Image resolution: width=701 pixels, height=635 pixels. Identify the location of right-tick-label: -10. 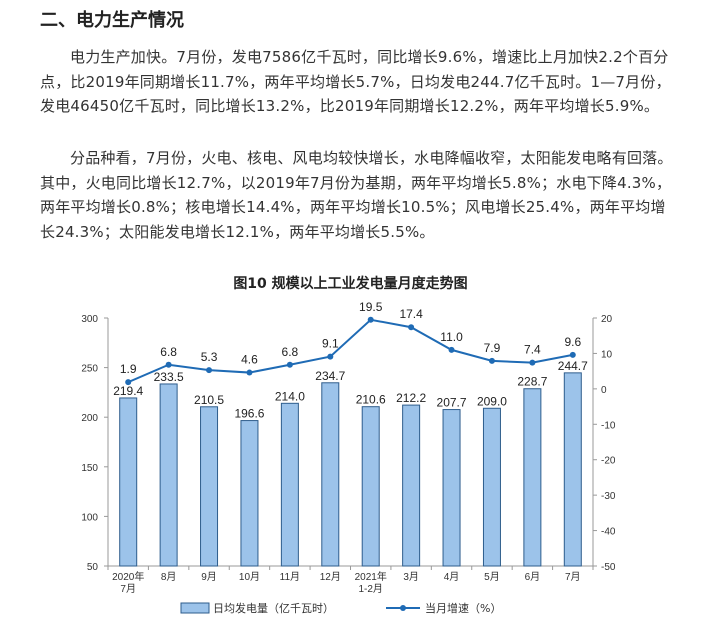
(608, 425).